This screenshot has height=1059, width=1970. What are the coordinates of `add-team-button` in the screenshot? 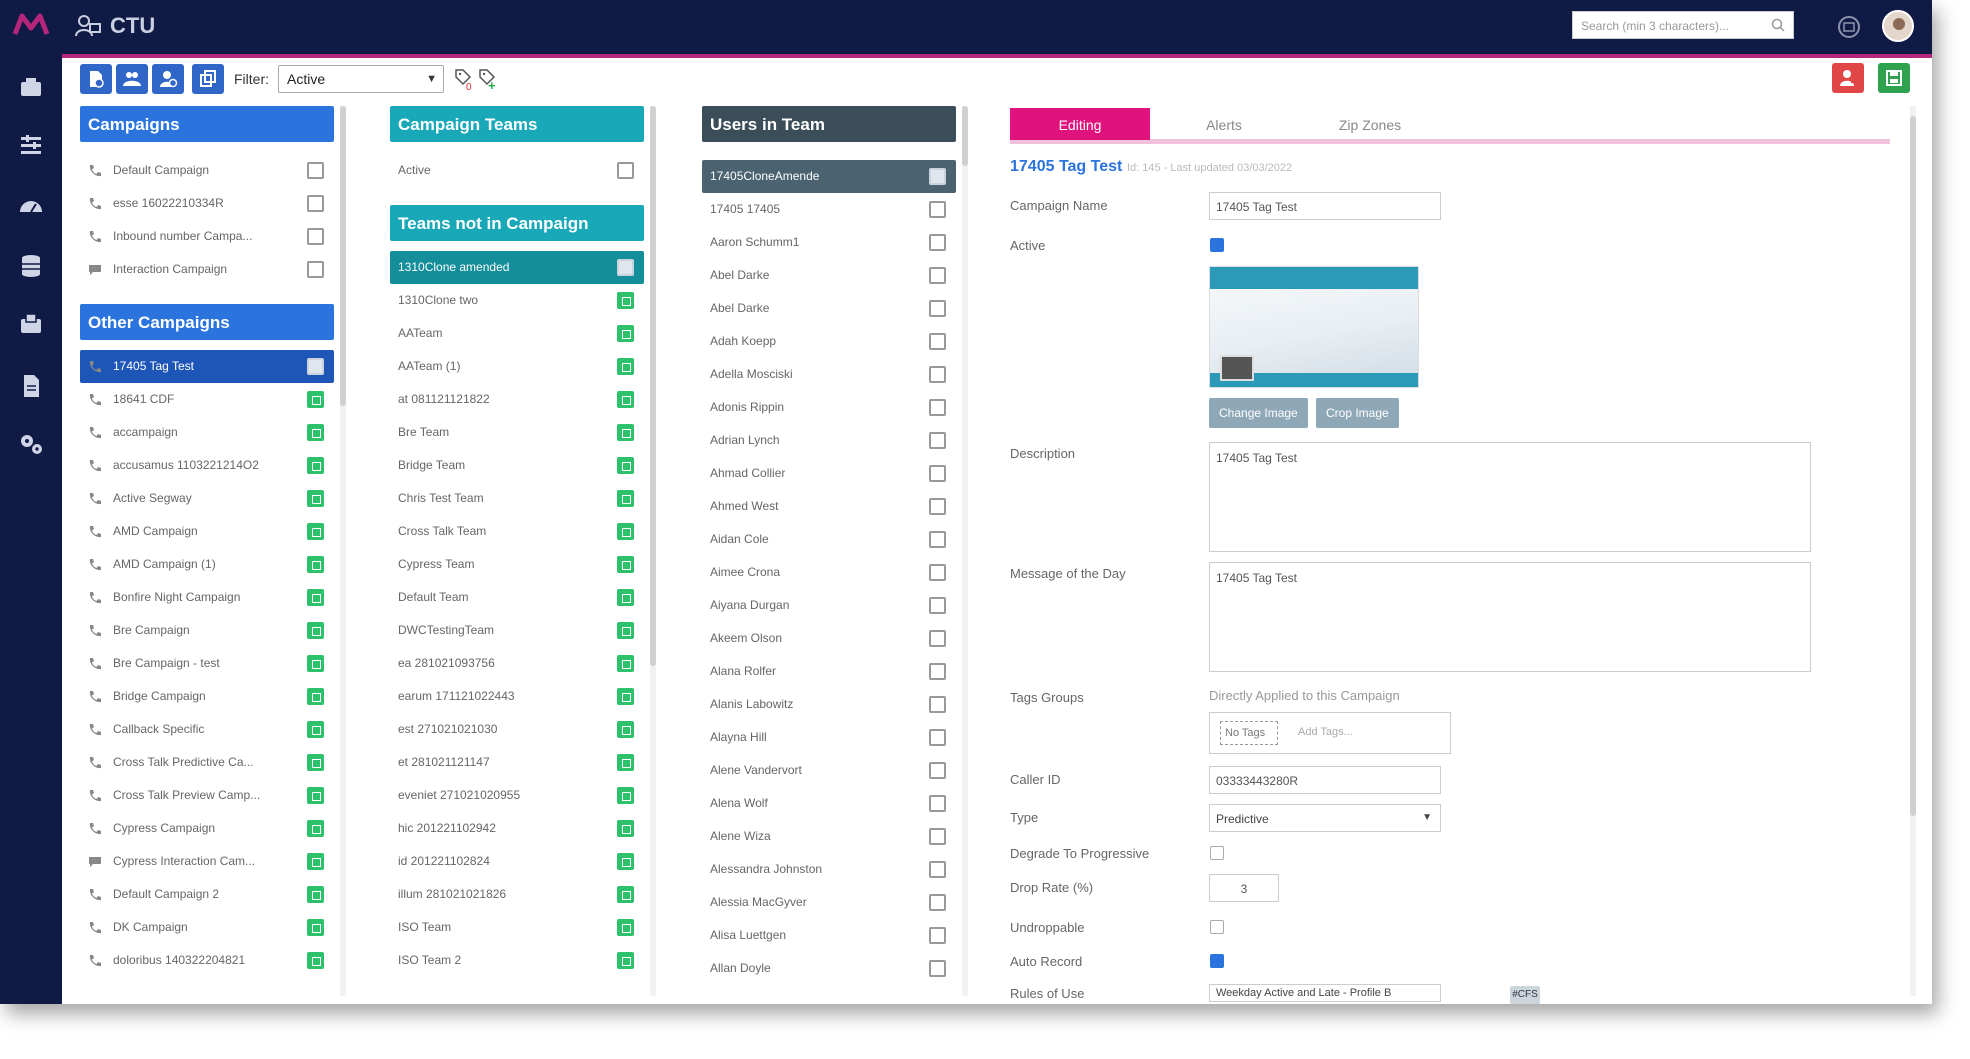 It's located at (132, 79).